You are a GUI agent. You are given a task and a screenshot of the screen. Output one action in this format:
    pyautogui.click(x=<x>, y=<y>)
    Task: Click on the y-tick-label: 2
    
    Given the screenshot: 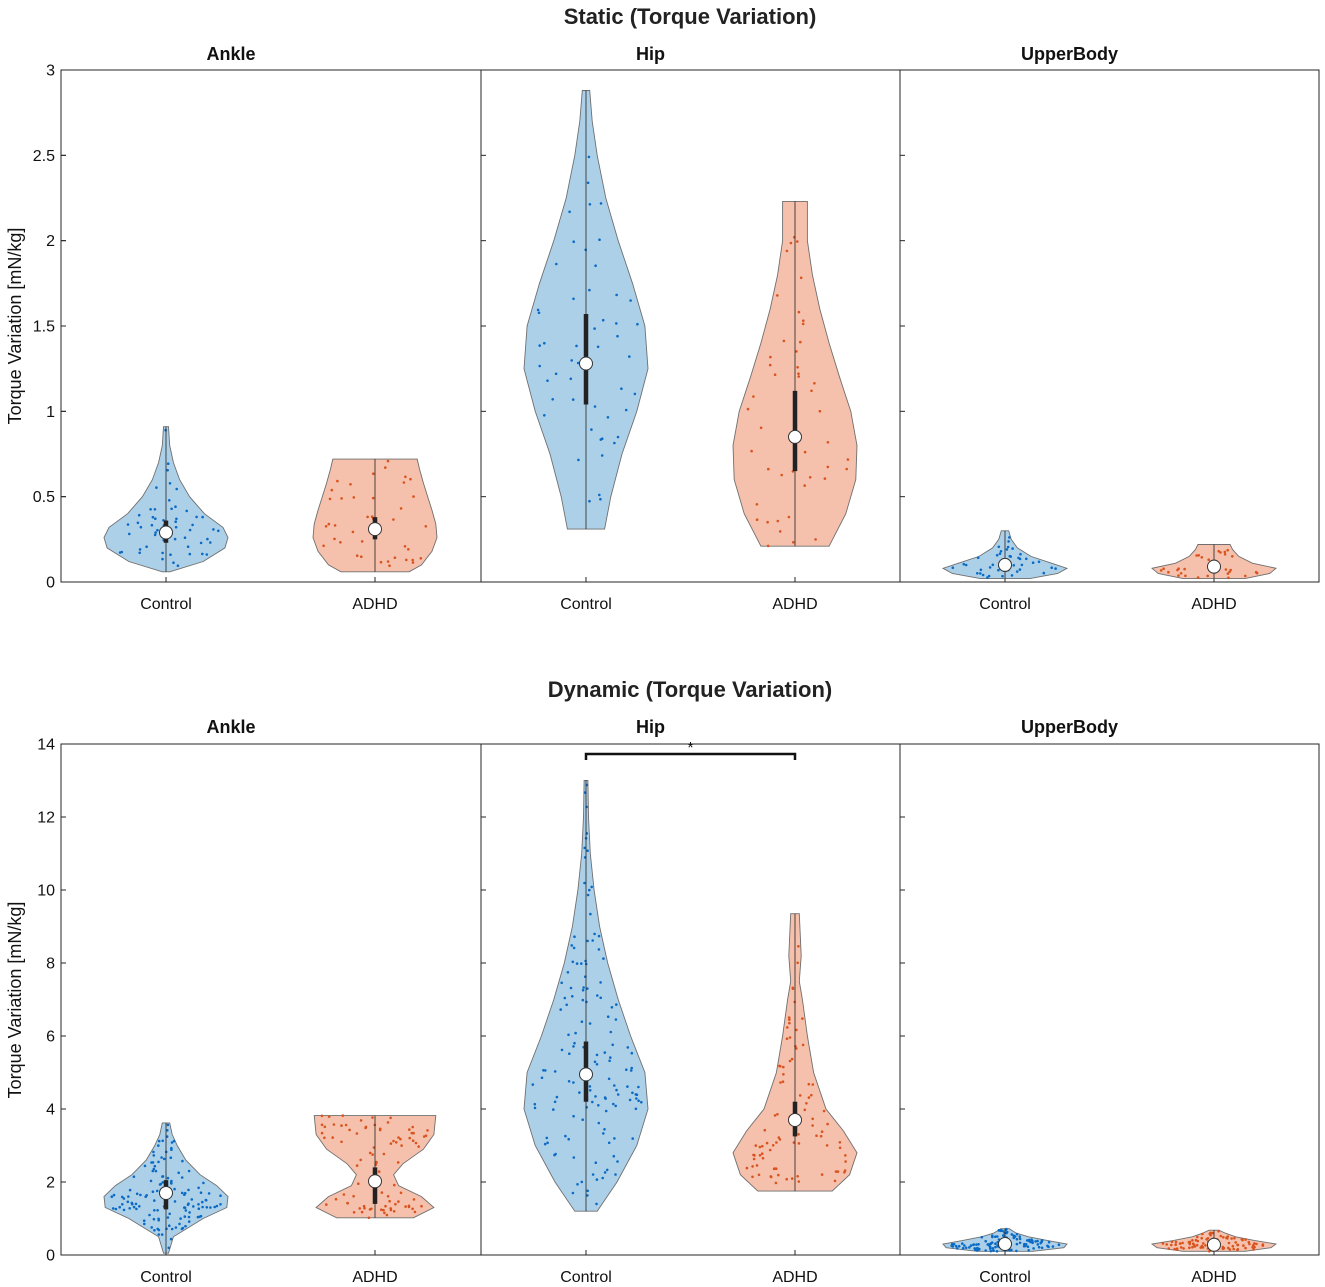 What is the action you would take?
    pyautogui.click(x=50, y=1183)
    